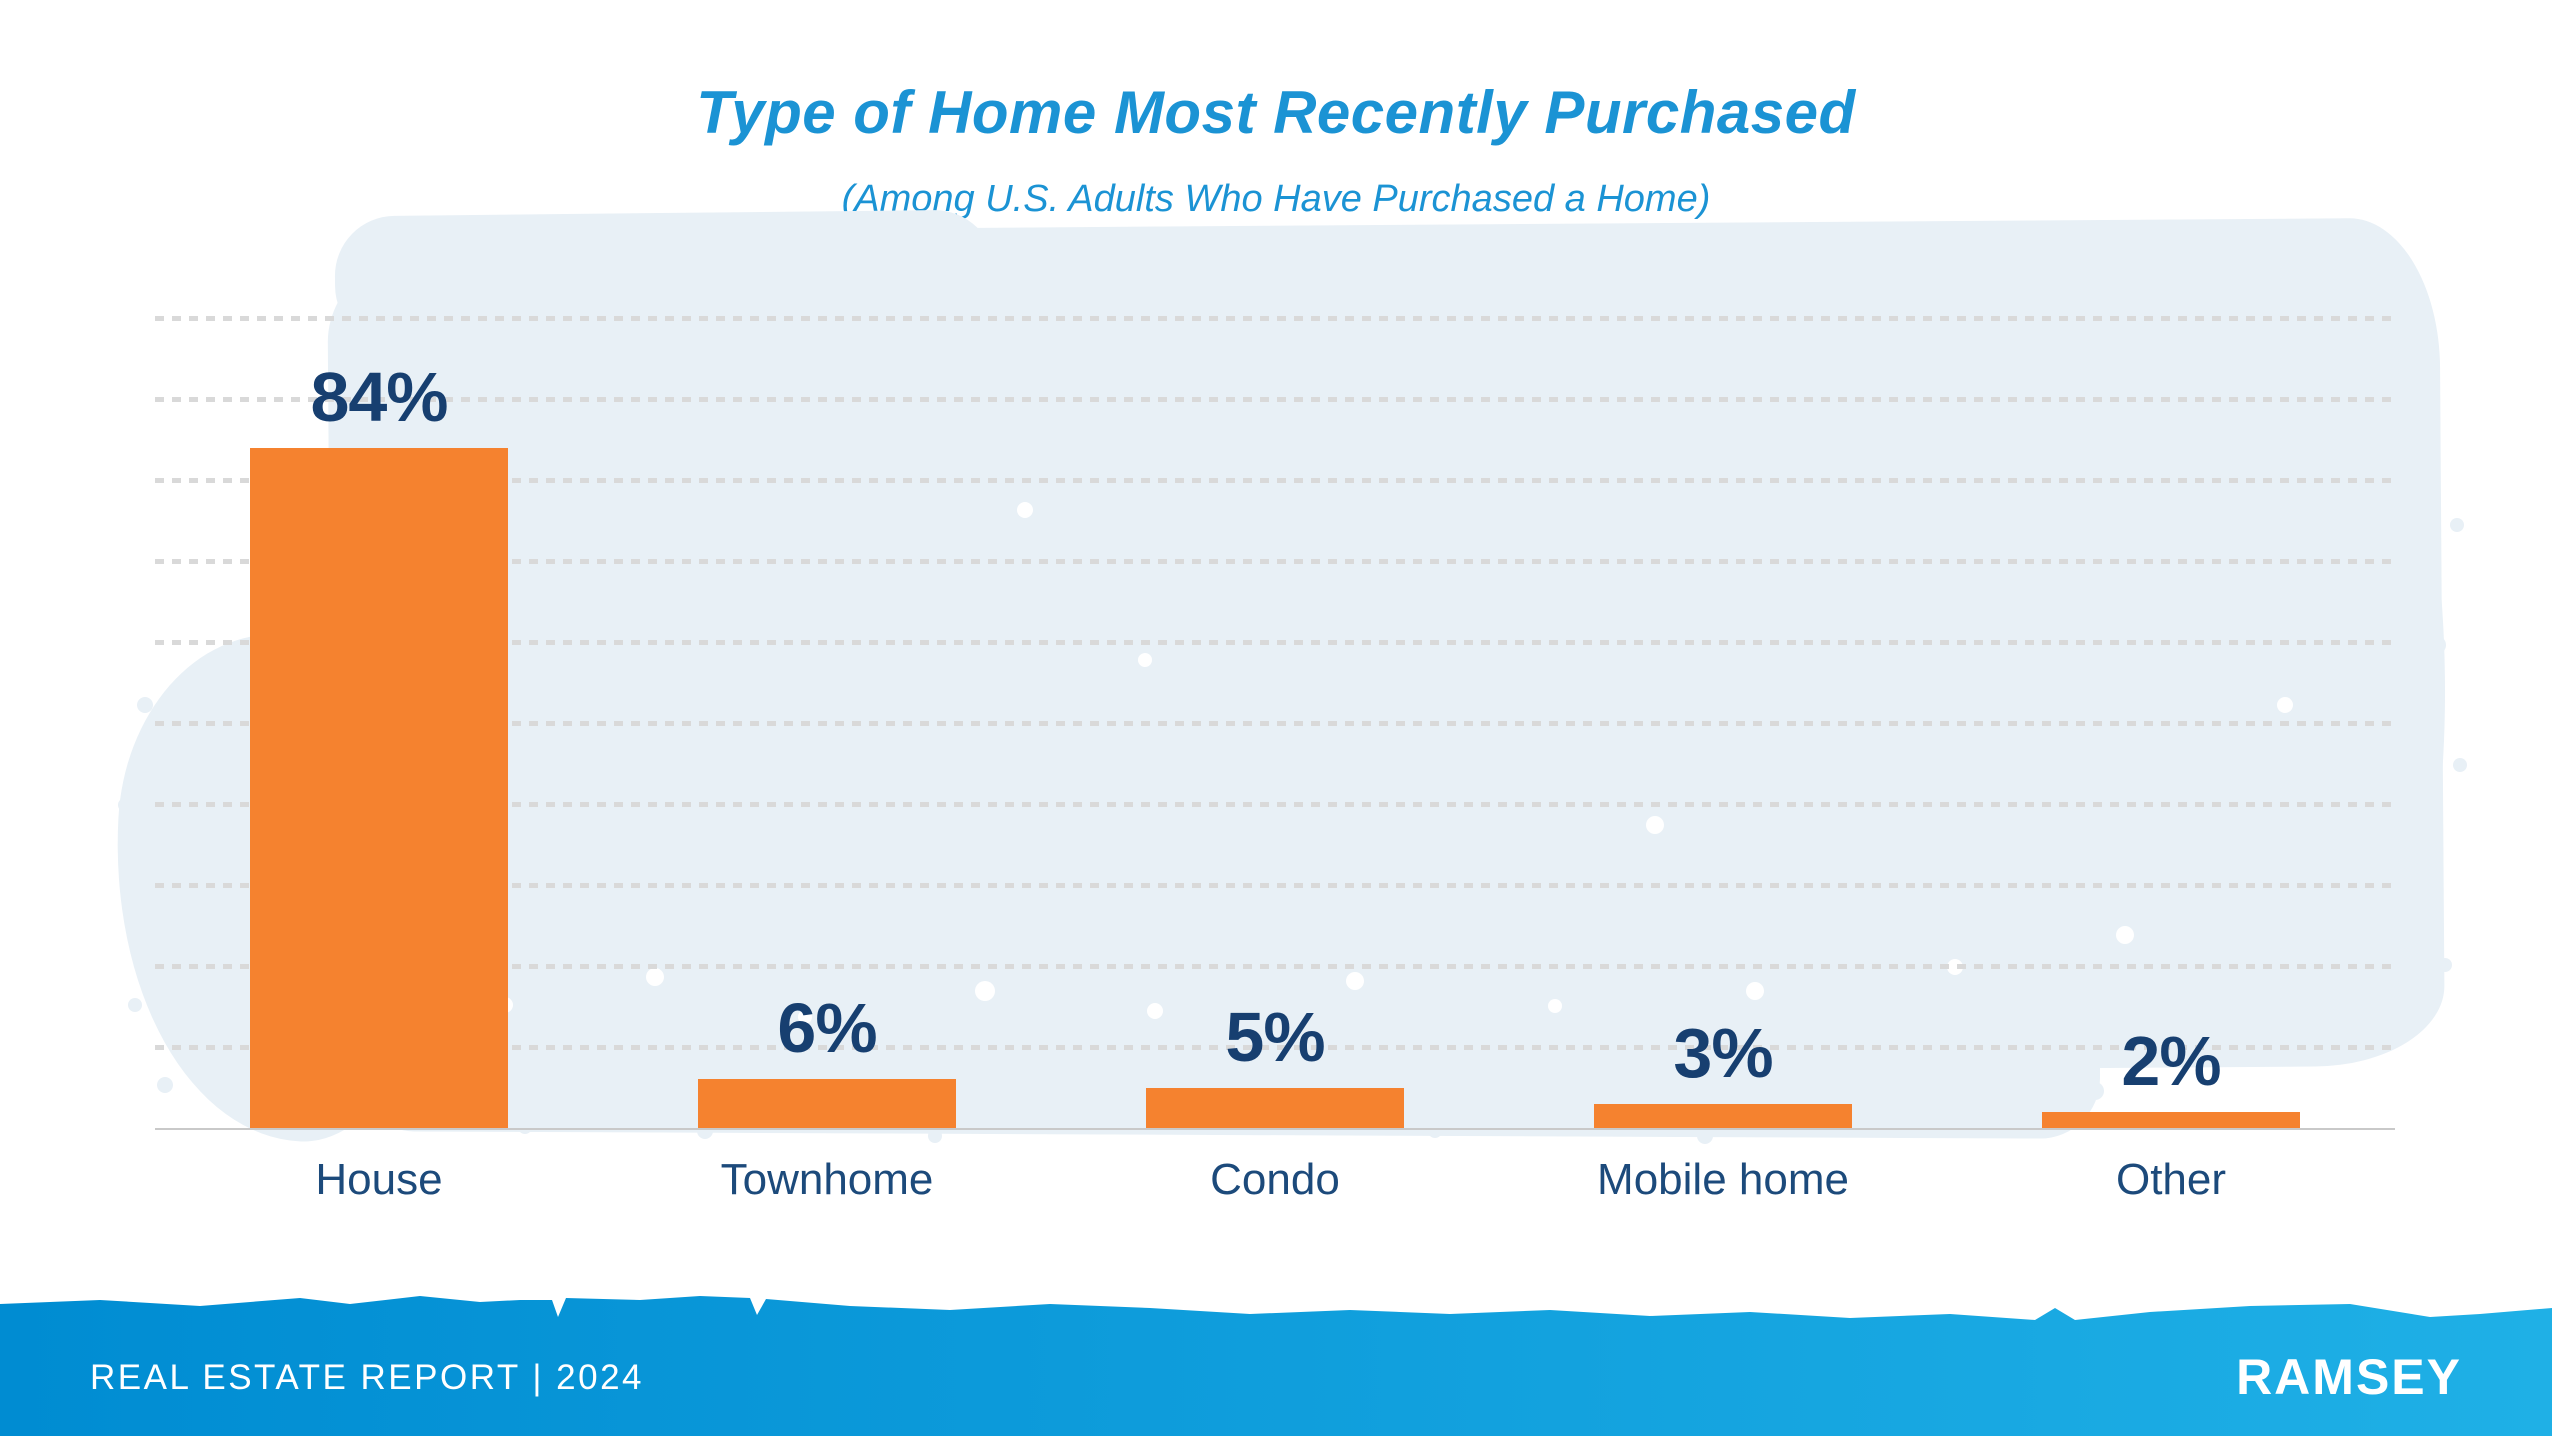 This screenshot has height=1436, width=2552. Describe the element at coordinates (1276, 1366) in the screenshot. I see `footer-wave` at that location.